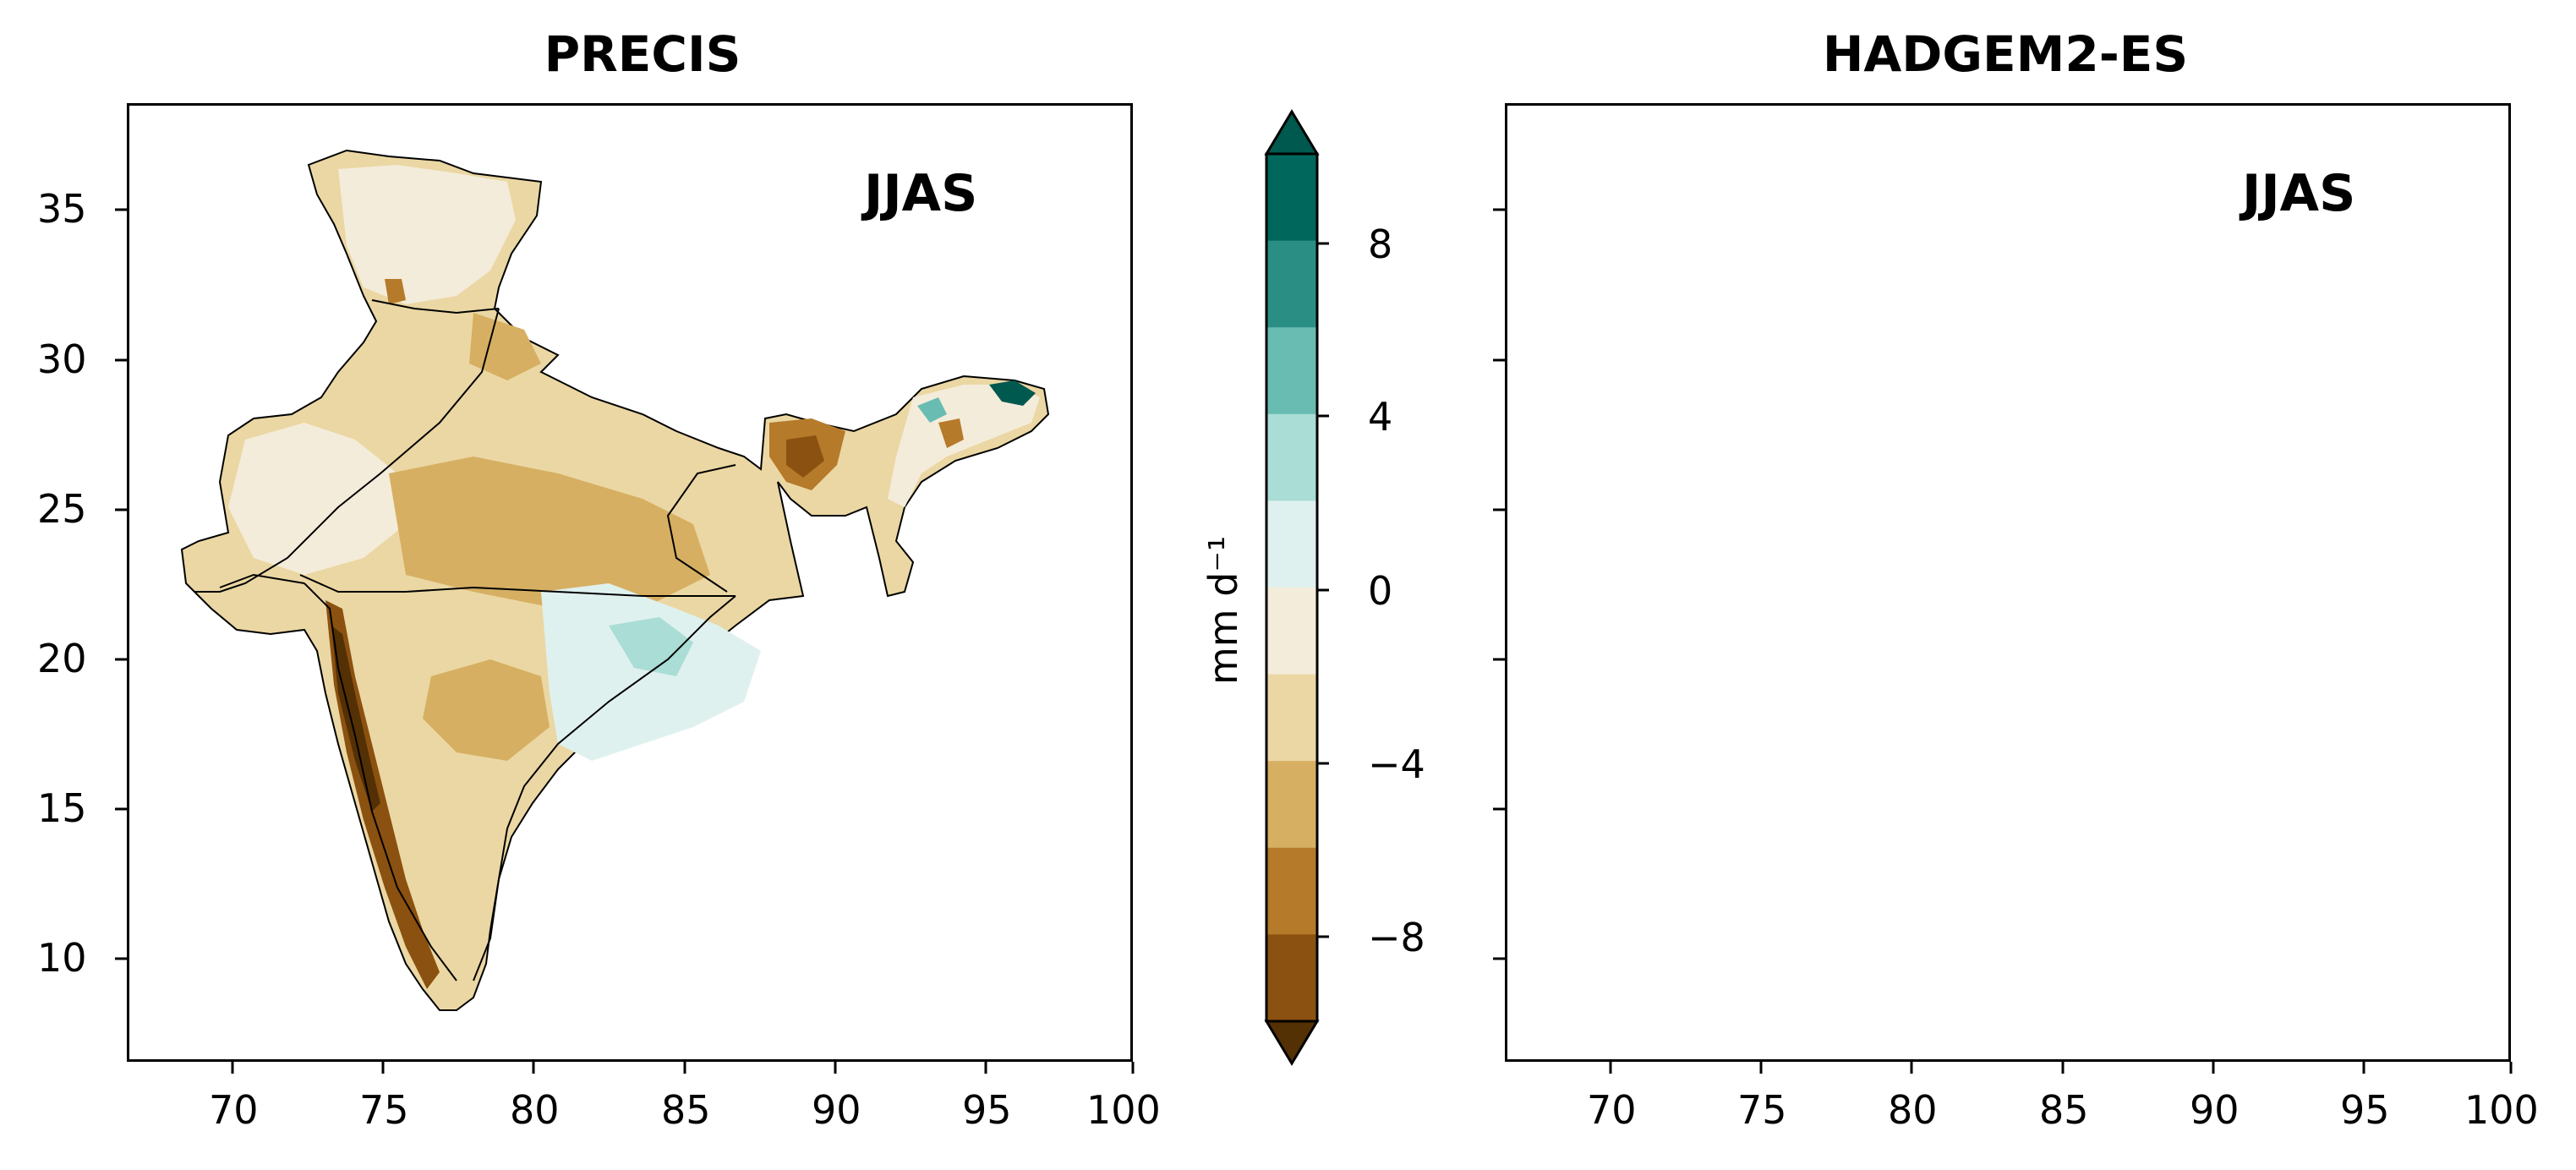 The height and width of the screenshot is (1170, 2576). What do you see at coordinates (1292, 132) in the screenshot?
I see `colorbar-extend-top` at bounding box center [1292, 132].